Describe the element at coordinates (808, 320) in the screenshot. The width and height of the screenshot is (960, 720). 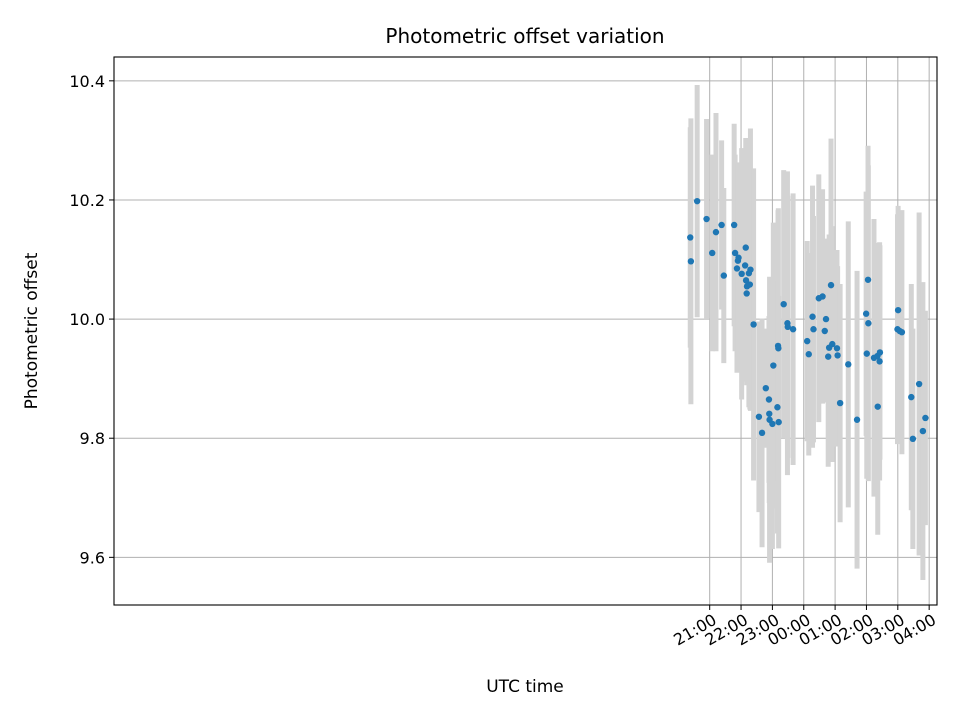
I see `data-points` at that location.